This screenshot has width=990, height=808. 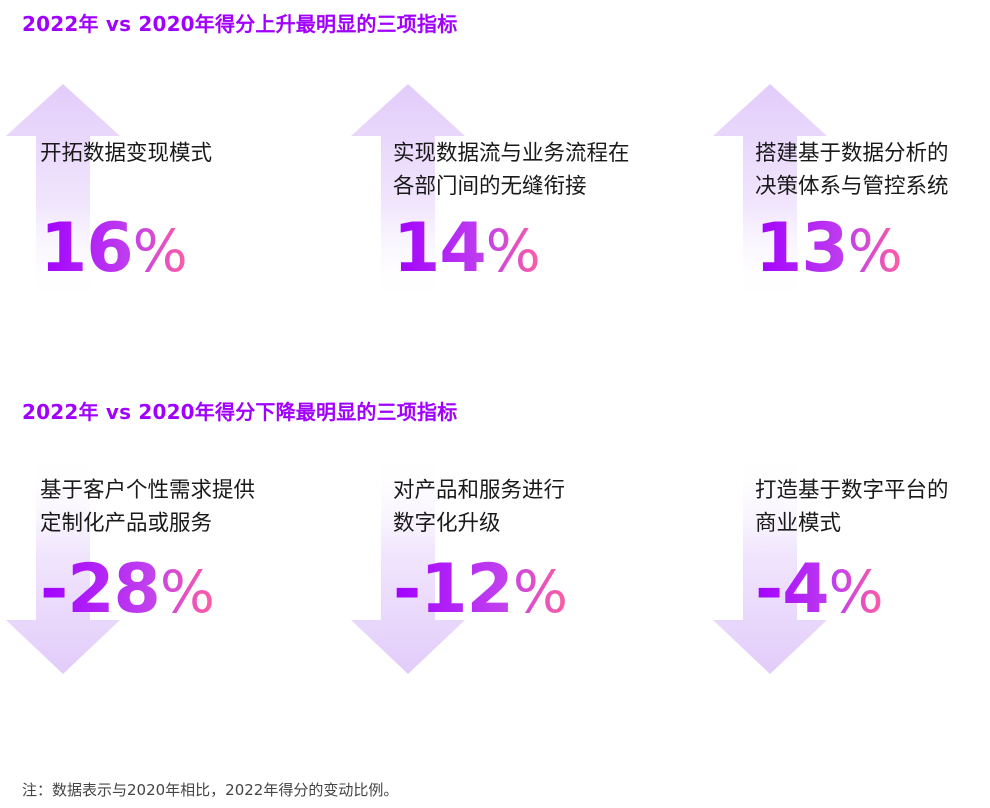 I want to click on rising-card-2: 实现数据流与业务流程在 各部门间的无缝衔接 14%, so click(x=501, y=234).